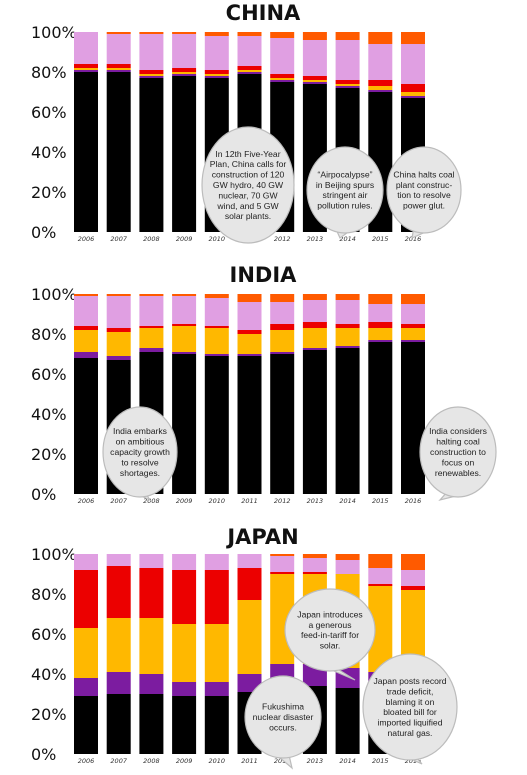 This screenshot has height=775, width=527. What do you see at coordinates (184, 154) in the screenshot?
I see `china-bar-segment-coal` at bounding box center [184, 154].